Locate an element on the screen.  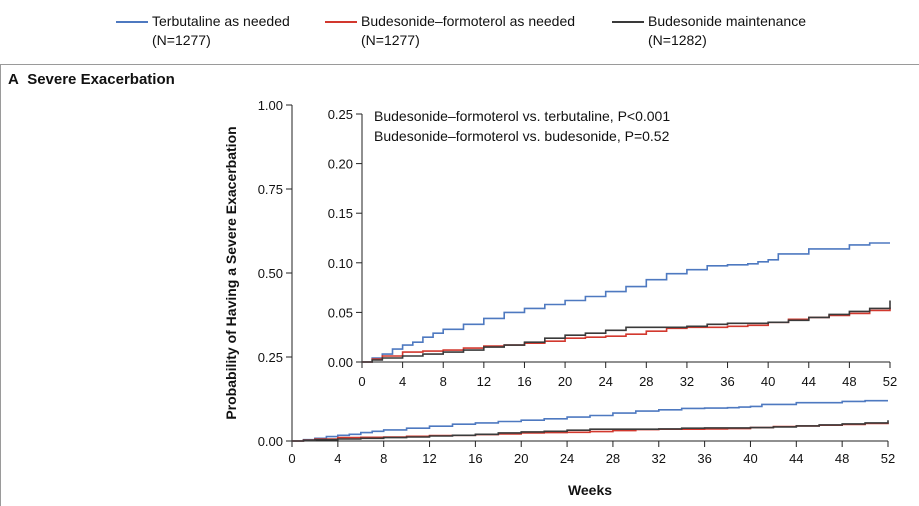
inset-x-tick-label: 40 is located at coordinates (768, 381).